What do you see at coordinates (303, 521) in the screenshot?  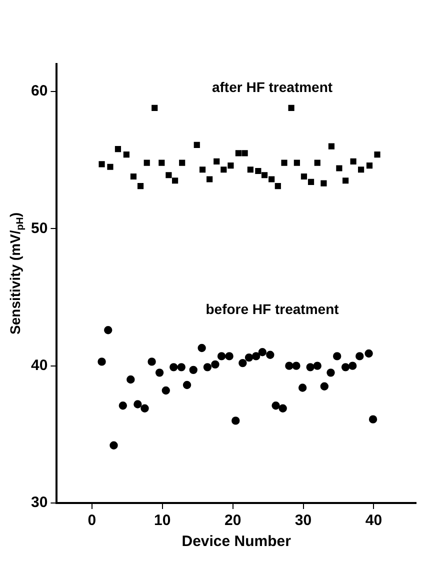 I see `x-tick-label: 30` at bounding box center [303, 521].